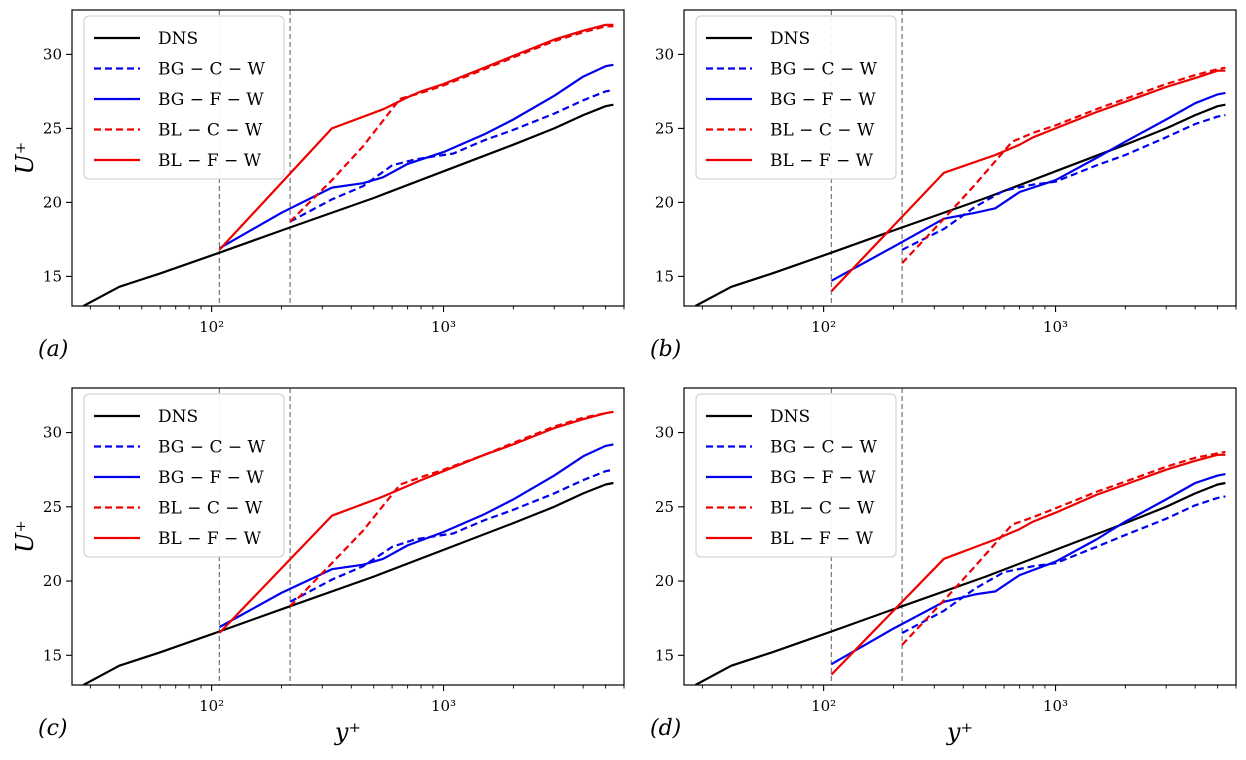  What do you see at coordinates (53, 349) in the screenshot?
I see `panel-label: (a)` at bounding box center [53, 349].